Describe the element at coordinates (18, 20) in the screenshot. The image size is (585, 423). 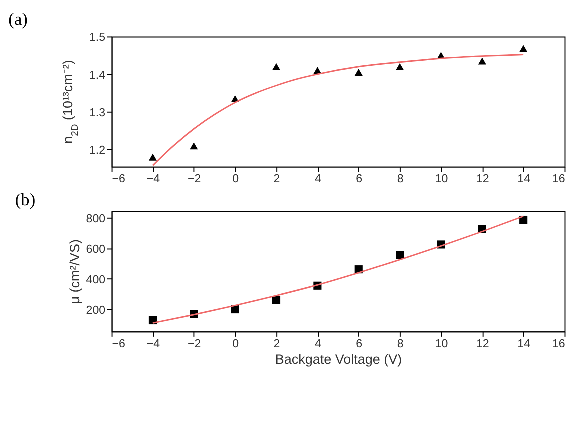
I see `chart-title: (a)` at that location.